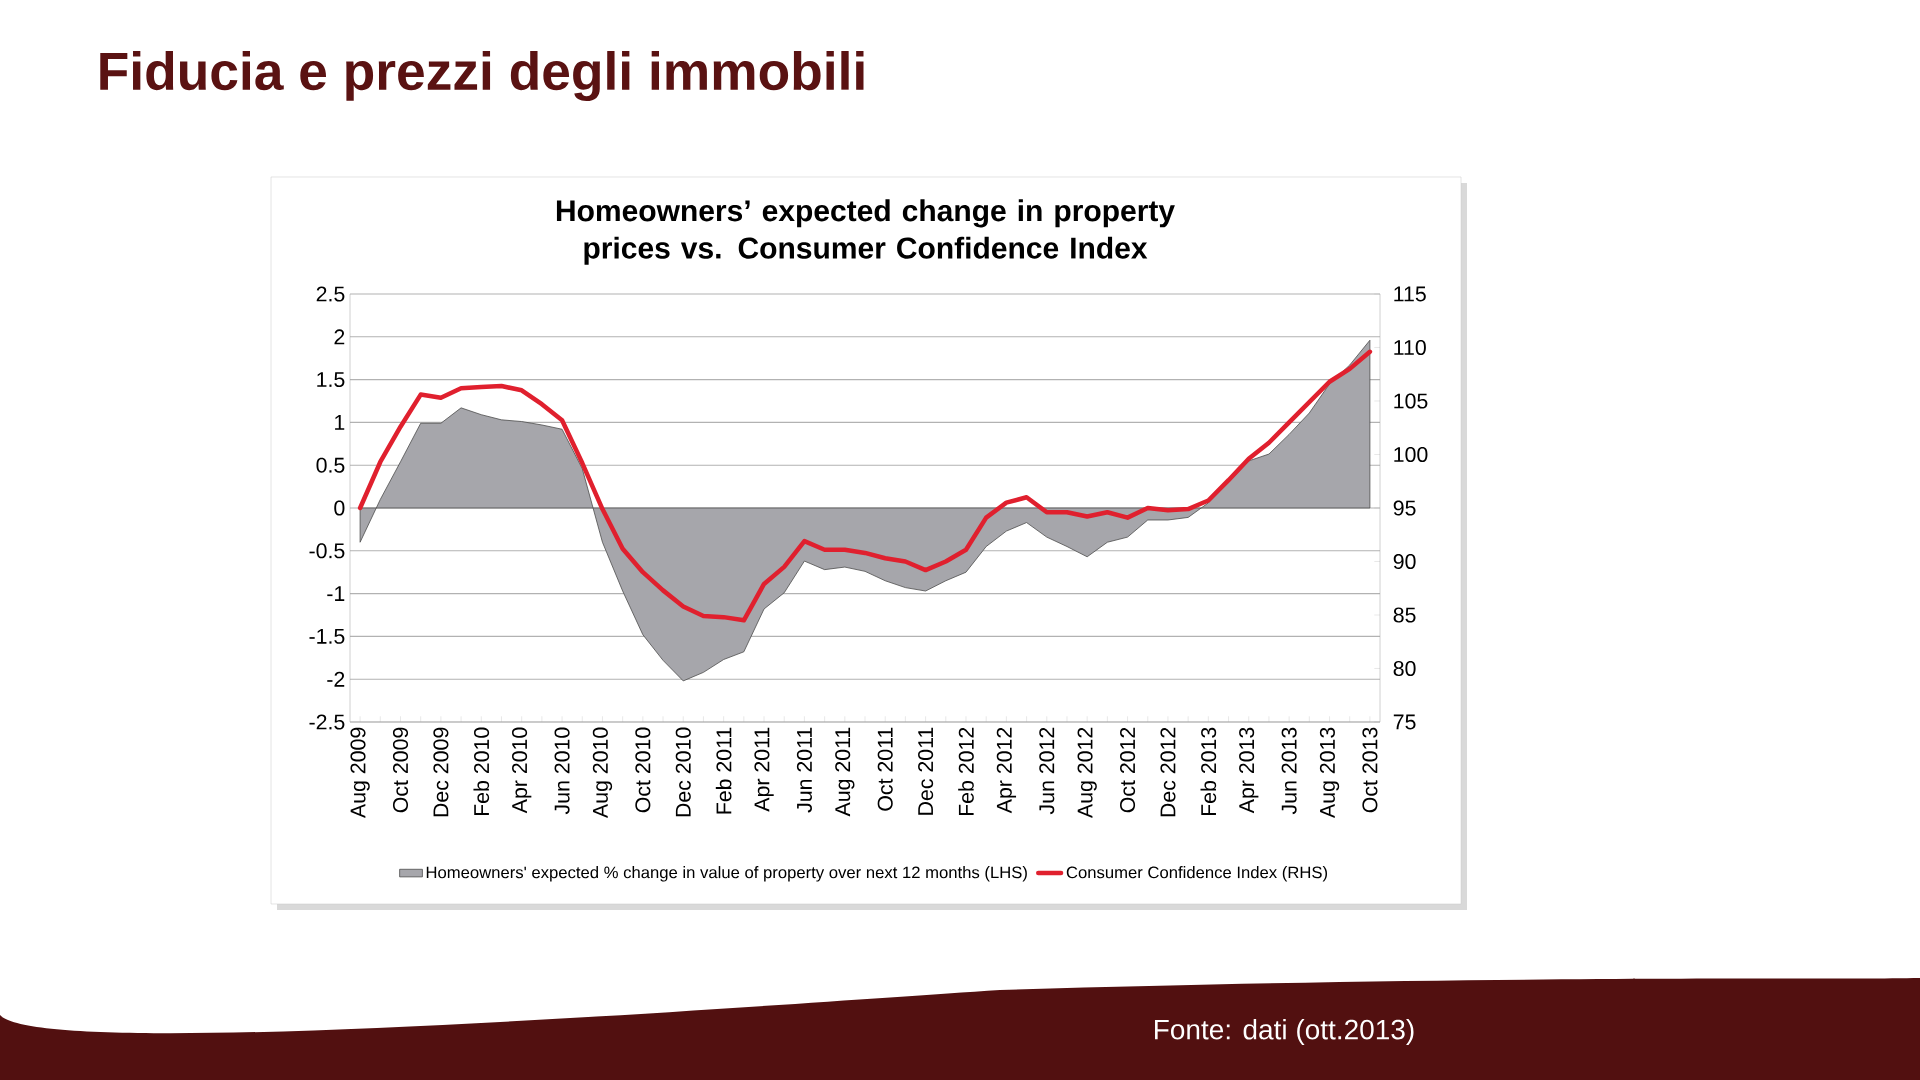 This screenshot has width=1920, height=1080. Describe the element at coordinates (1006, 770) in the screenshot. I see `x-tick-label: Apr 2012` at that location.